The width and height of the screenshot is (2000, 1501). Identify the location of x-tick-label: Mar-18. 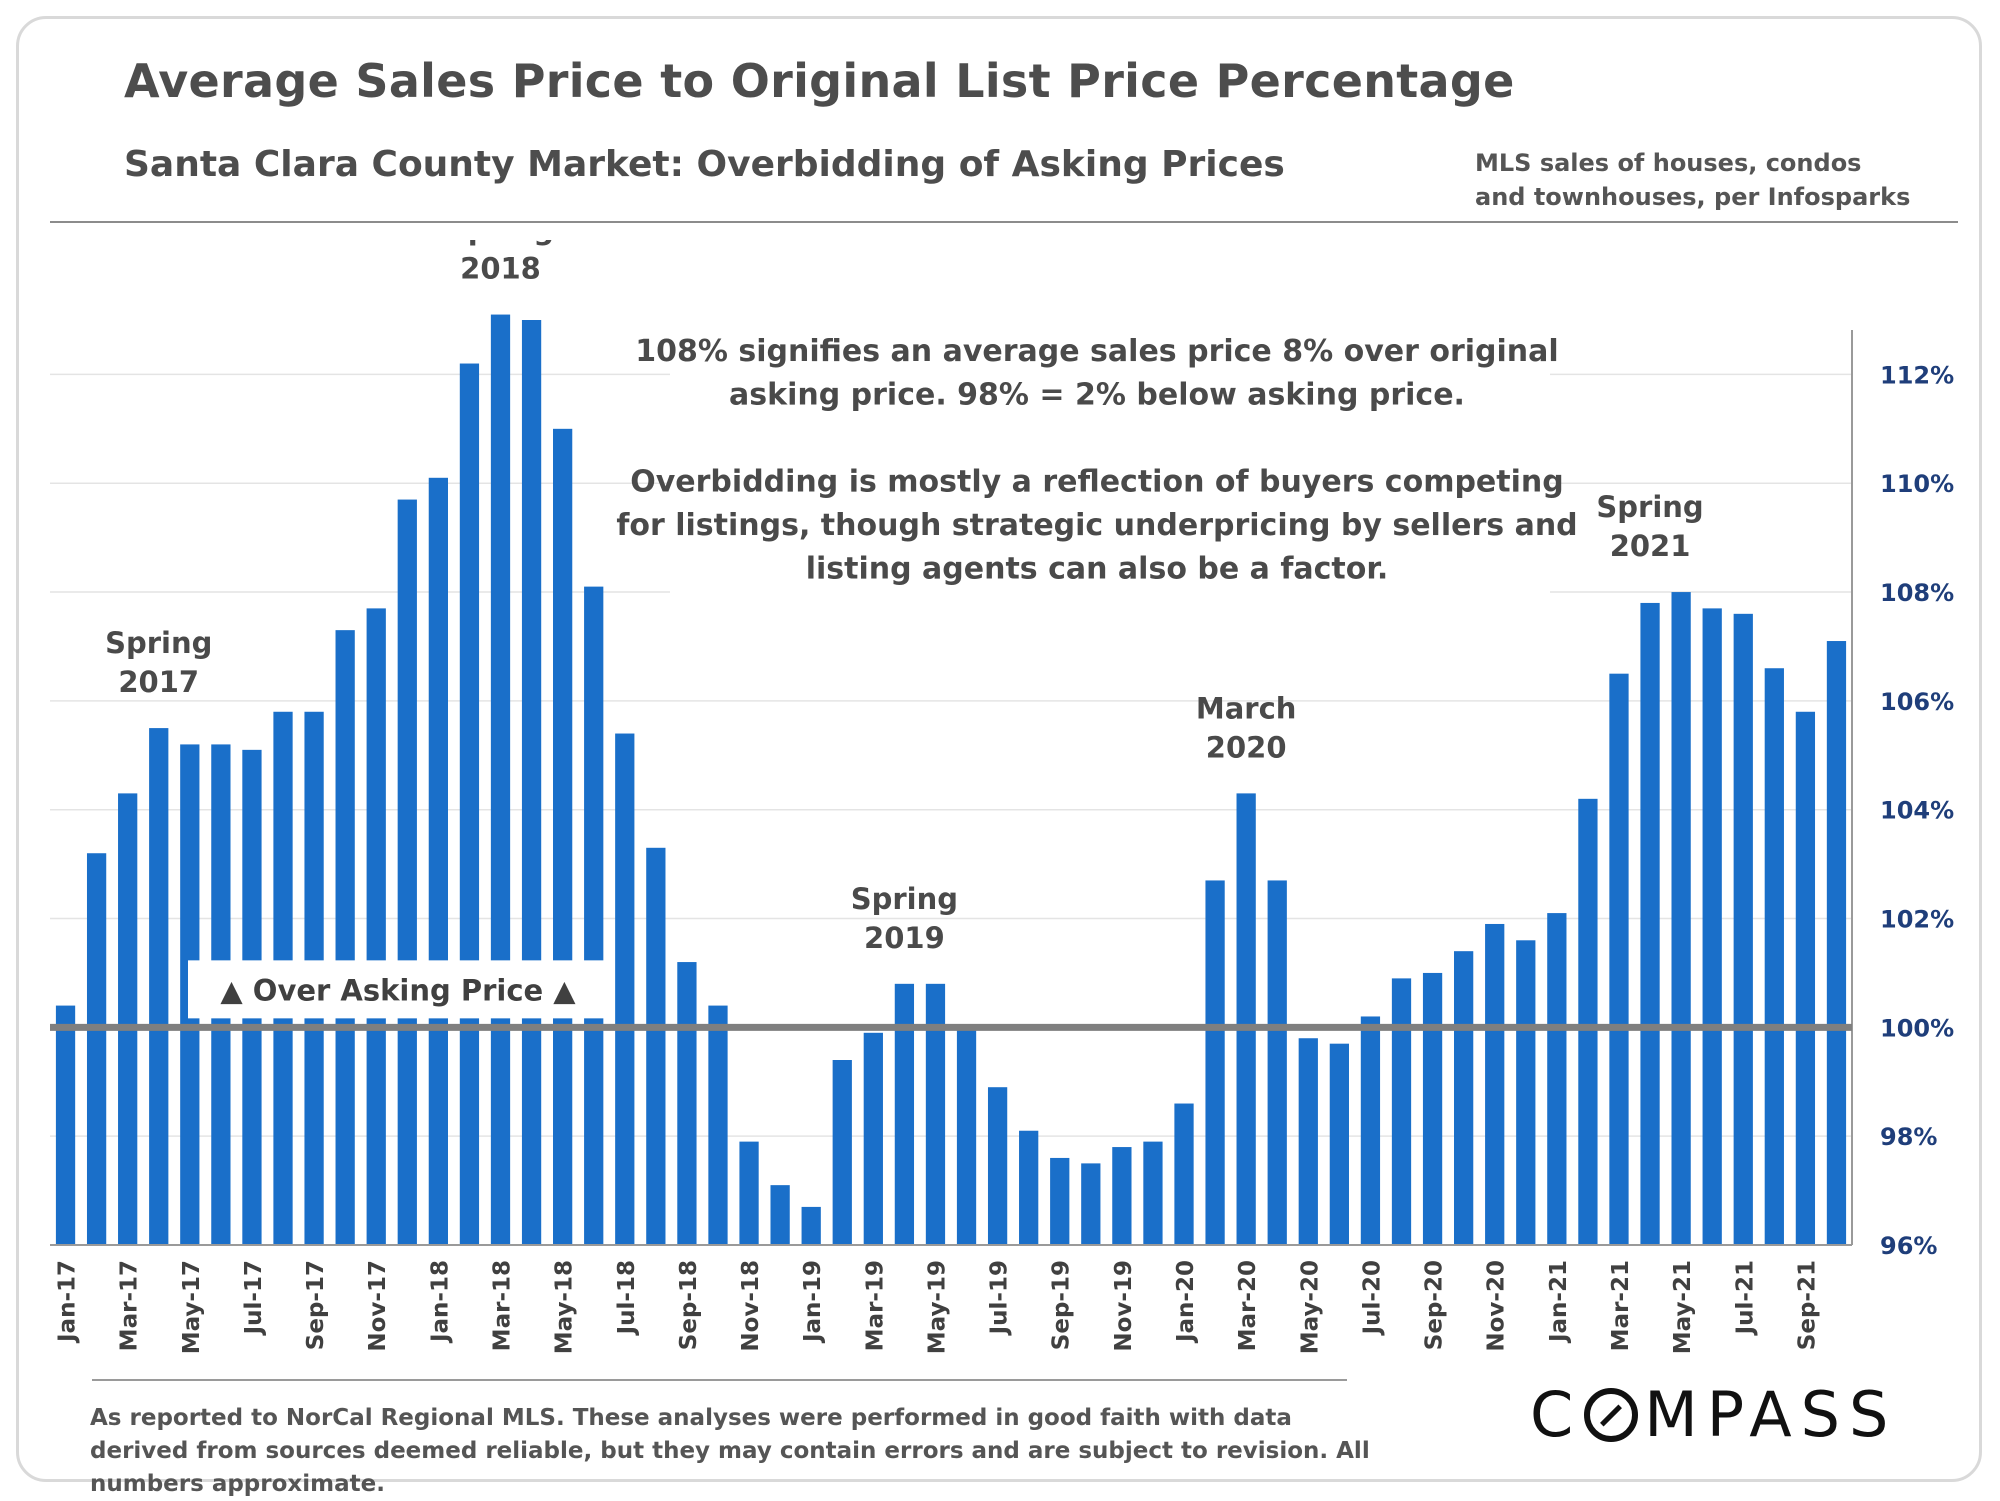
(503, 1305).